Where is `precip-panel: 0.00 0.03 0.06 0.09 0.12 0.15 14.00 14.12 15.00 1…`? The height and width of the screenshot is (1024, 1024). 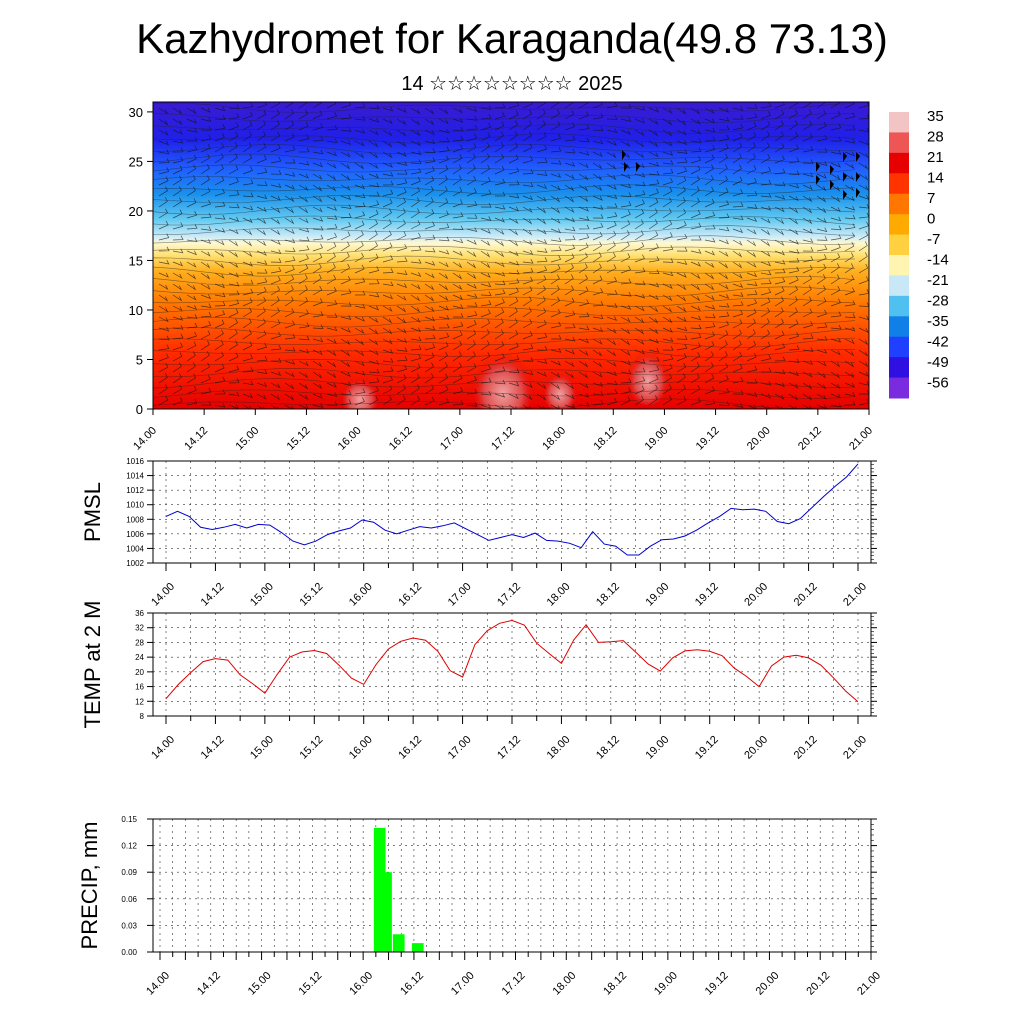
precip-panel: 0.00 0.03 0.06 0.09 0.12 0.15 14.00 14.12 15.00 1… is located at coordinates (480, 906).